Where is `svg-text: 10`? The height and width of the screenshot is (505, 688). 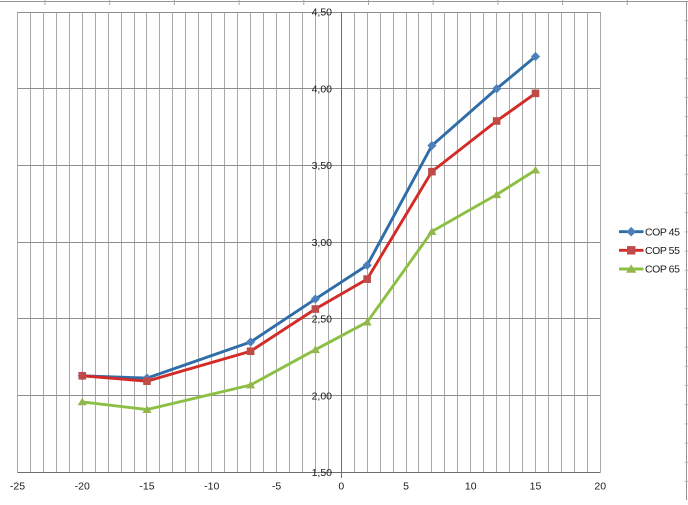
svg-text: 10 is located at coordinates (471, 487).